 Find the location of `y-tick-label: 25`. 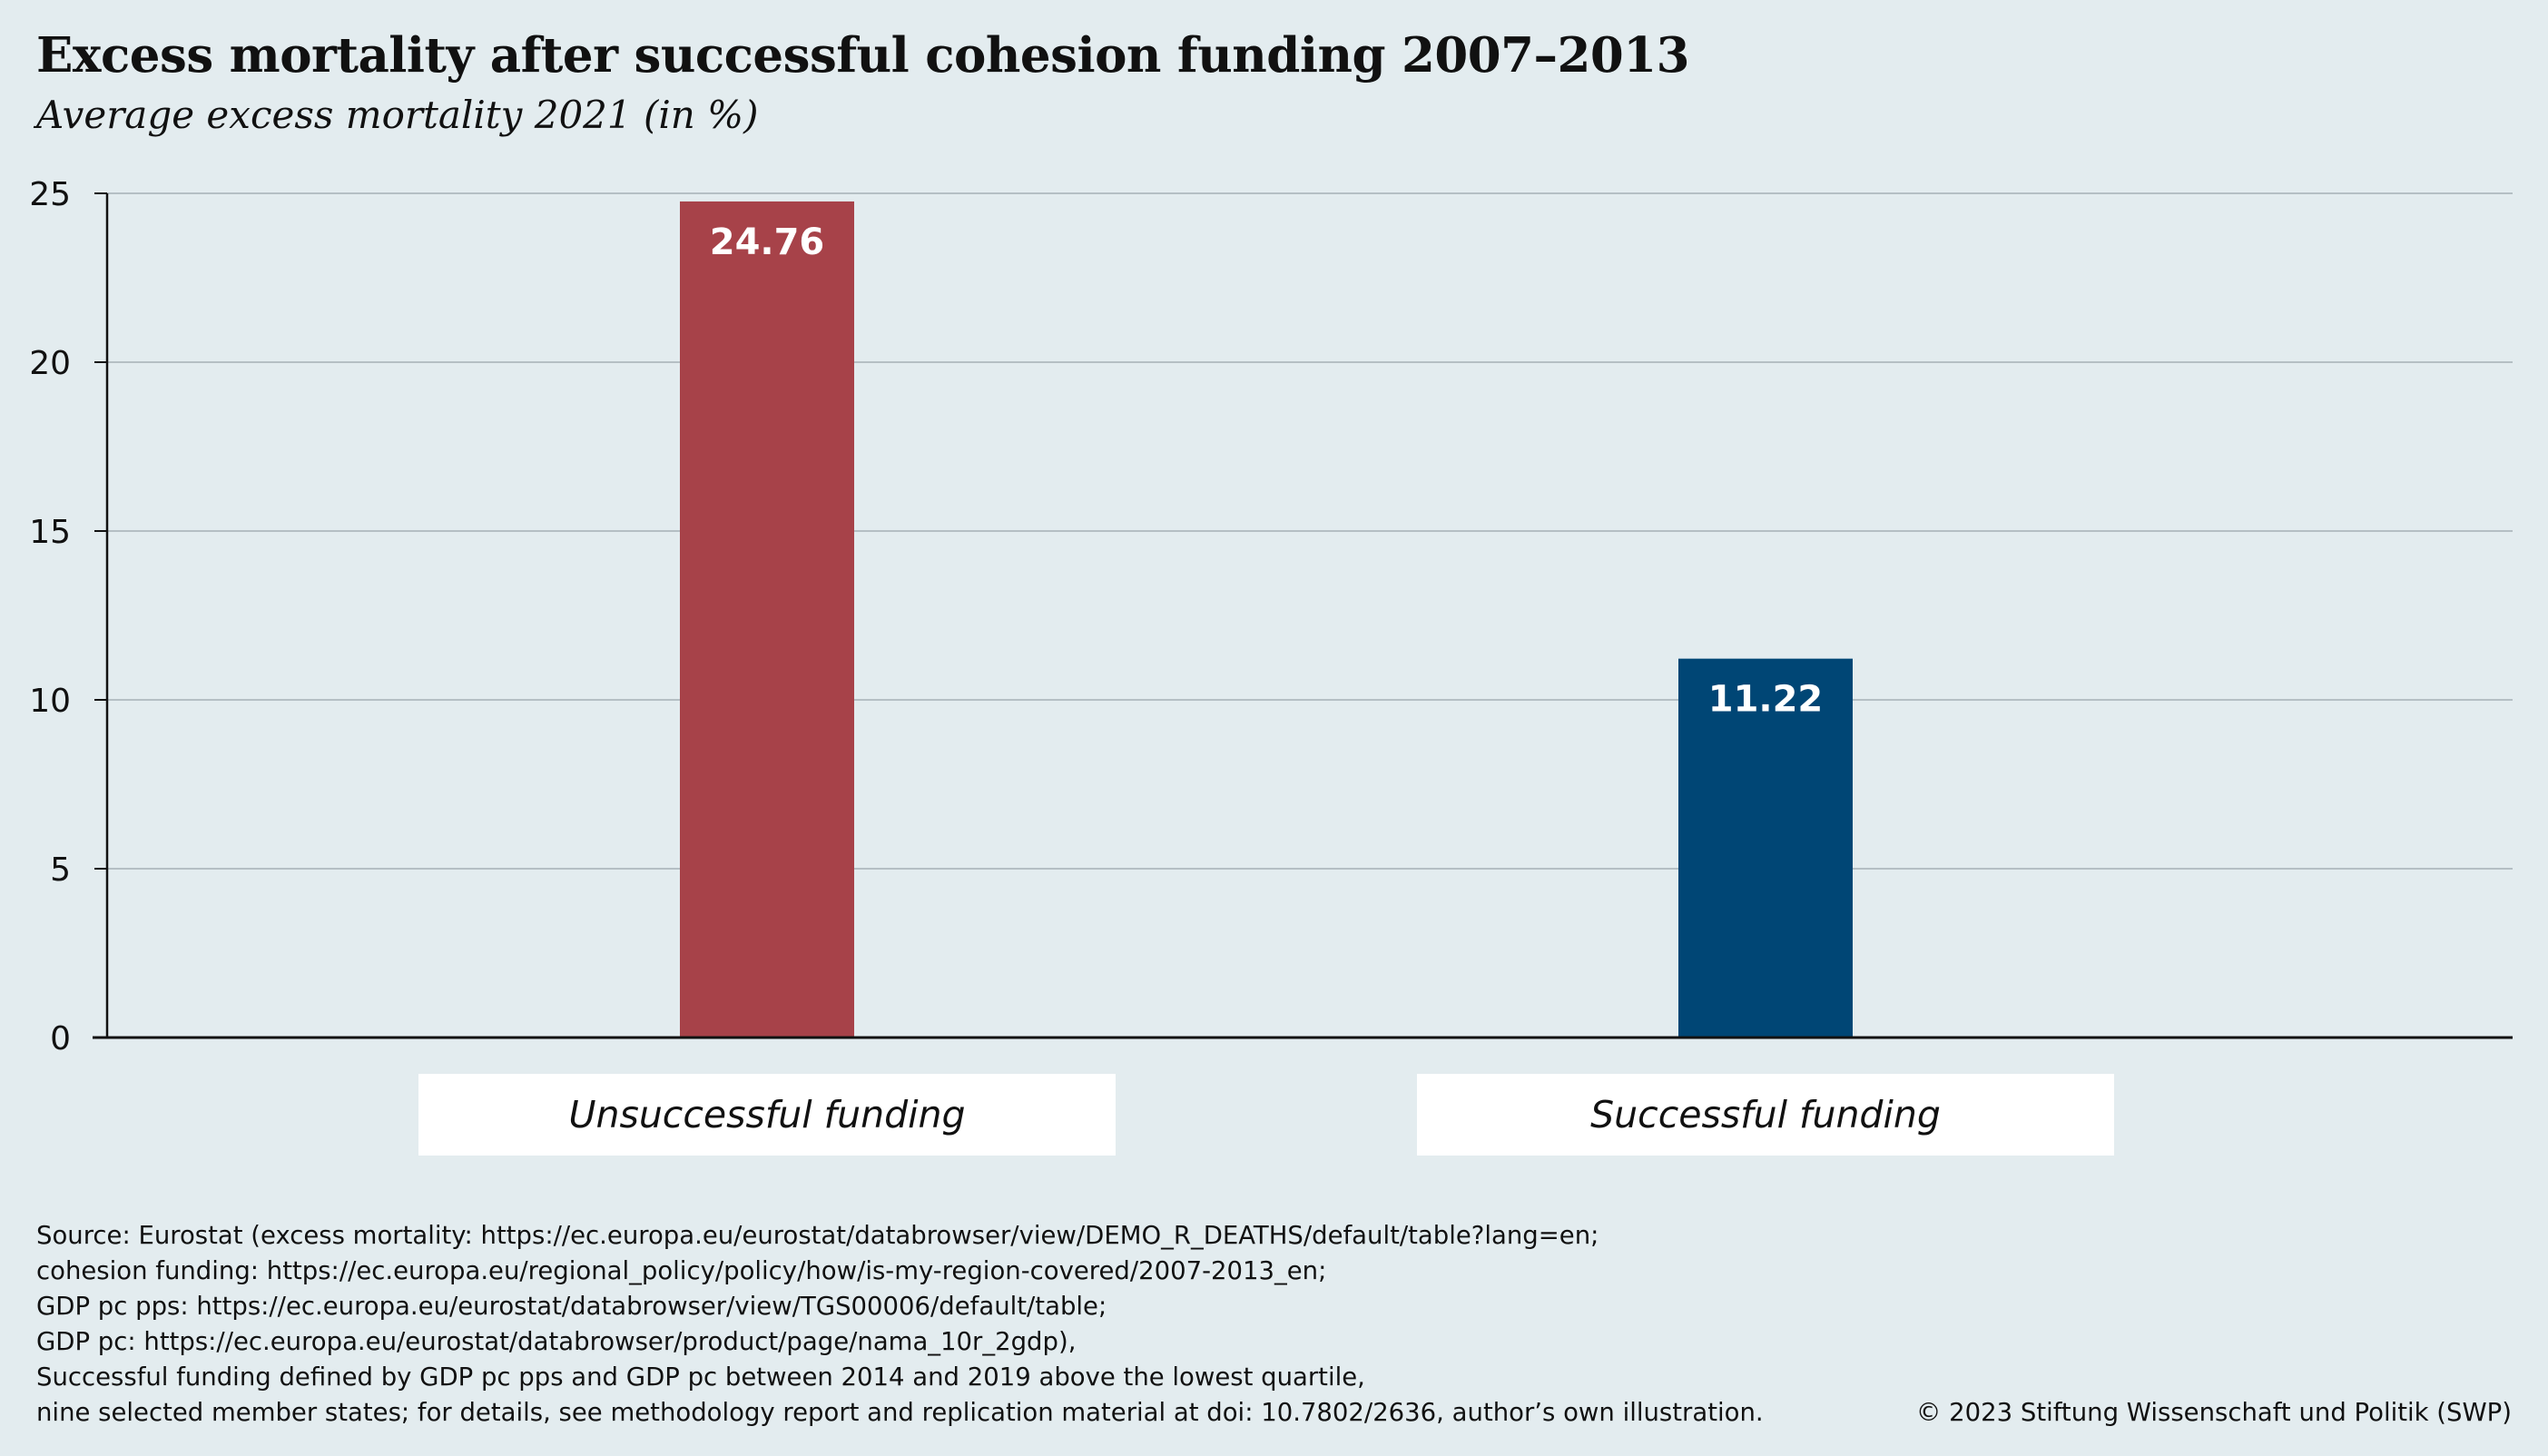

y-tick-label: 25 is located at coordinates (50, 194).